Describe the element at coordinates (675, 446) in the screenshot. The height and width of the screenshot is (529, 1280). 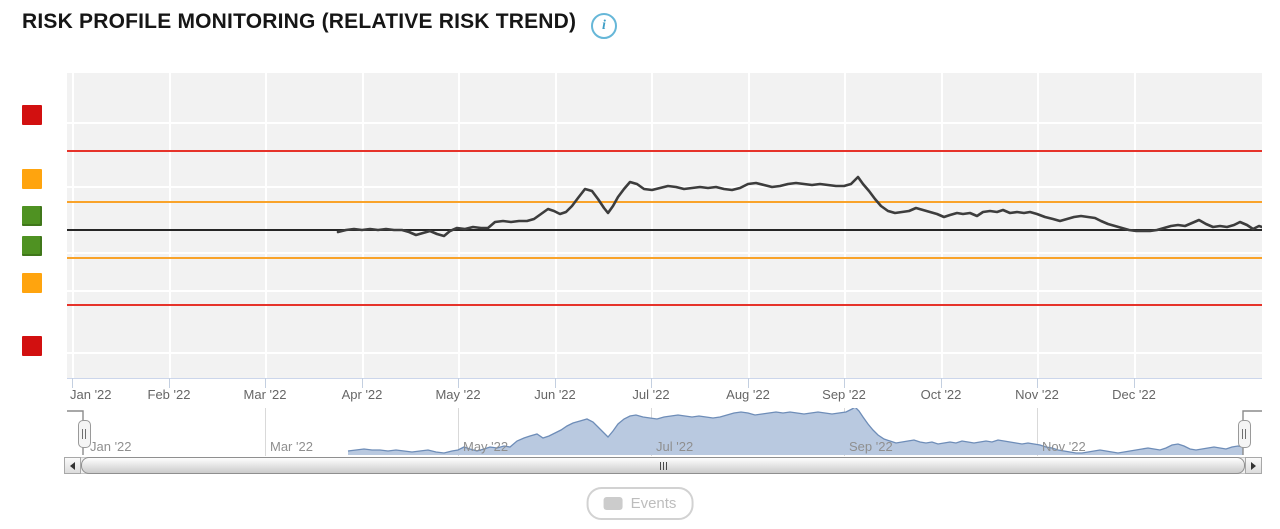
I see `navigator-label: Jul '22` at that location.